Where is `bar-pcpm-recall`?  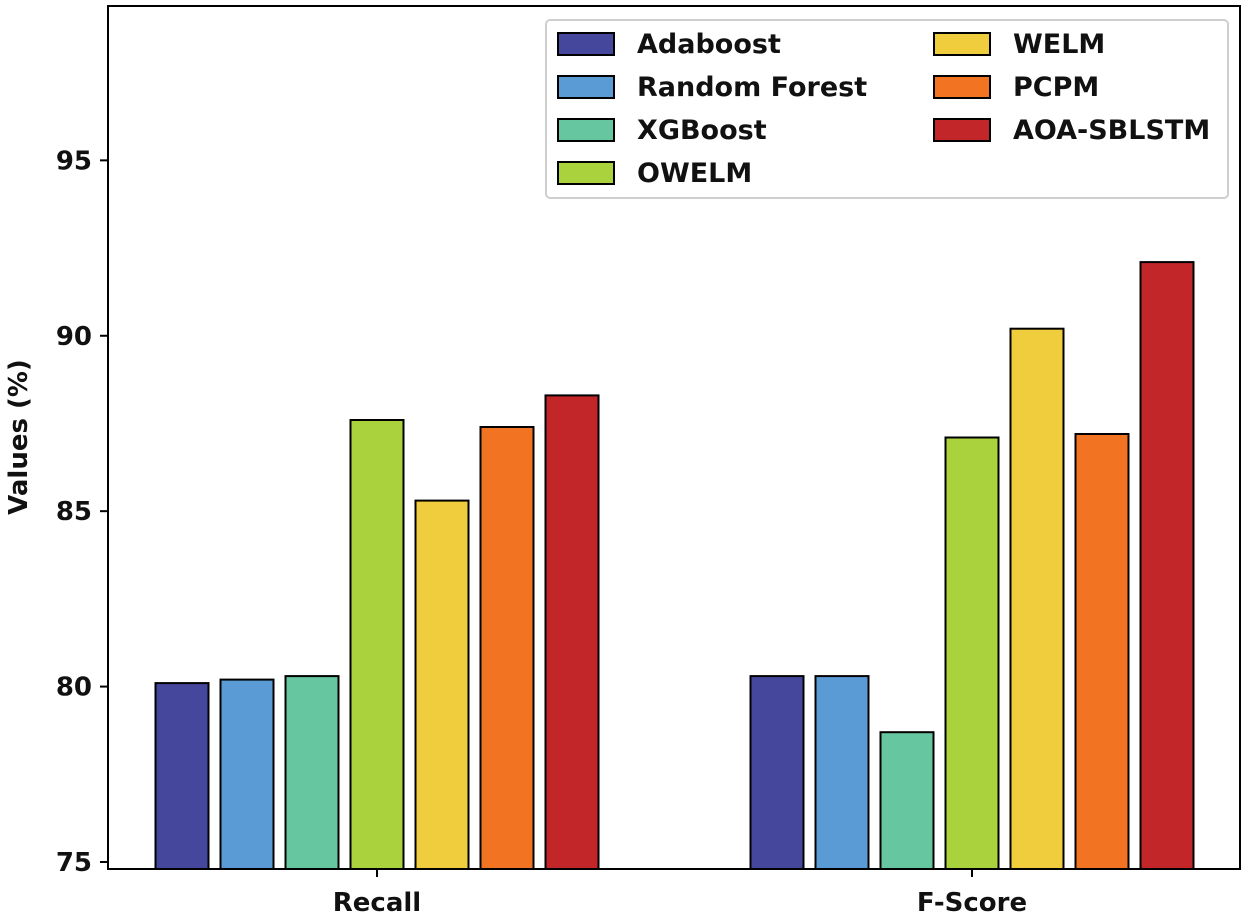
bar-pcpm-recall is located at coordinates (507, 648).